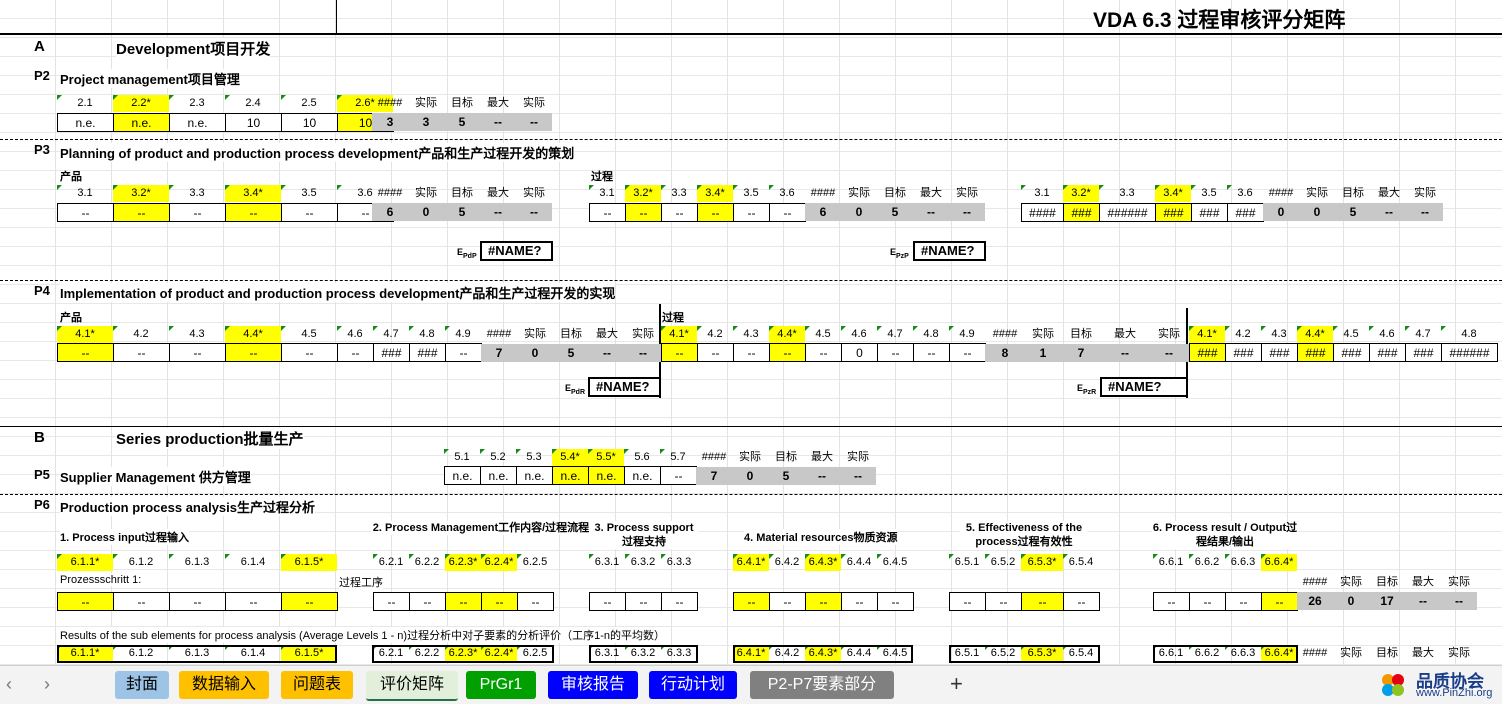 The image size is (1502, 705). I want to click on p3-third-cell-0: ####, so click(1042, 212).